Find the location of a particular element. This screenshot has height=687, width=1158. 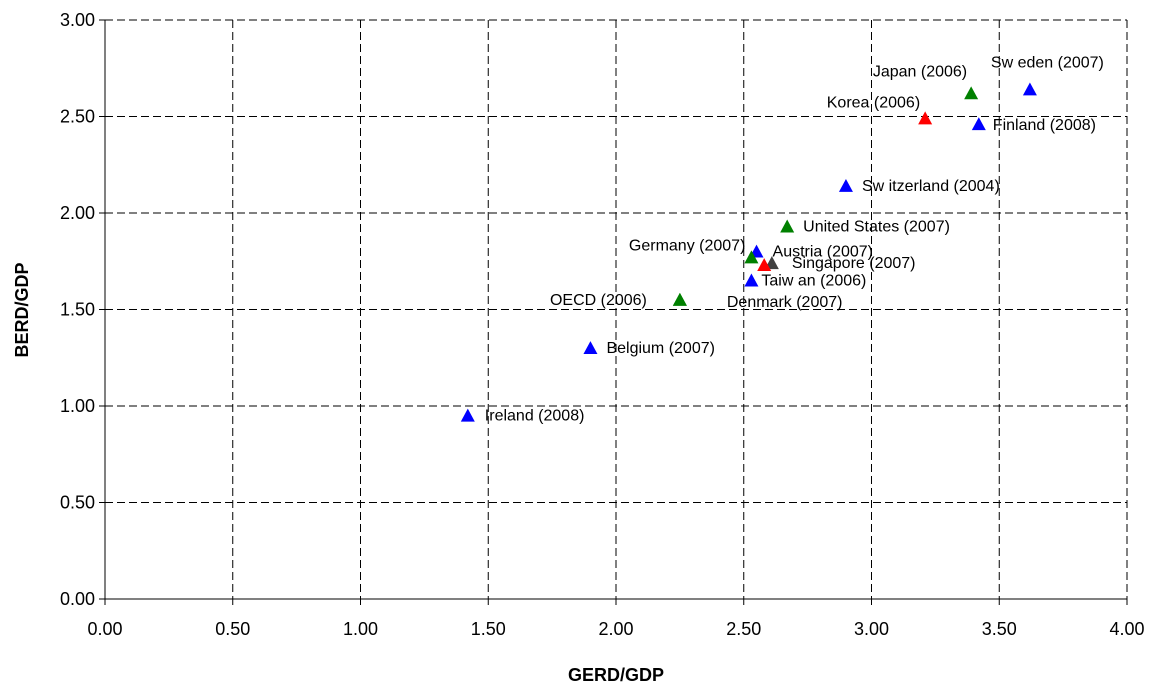

point-label-ireland-2008: Ireland (2008) is located at coordinates (535, 416).